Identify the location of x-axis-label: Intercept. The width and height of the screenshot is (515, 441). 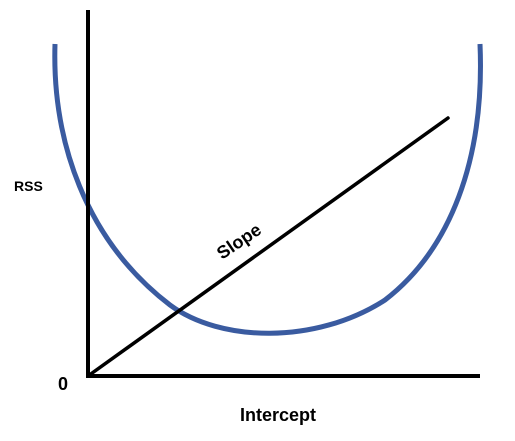
(278, 415).